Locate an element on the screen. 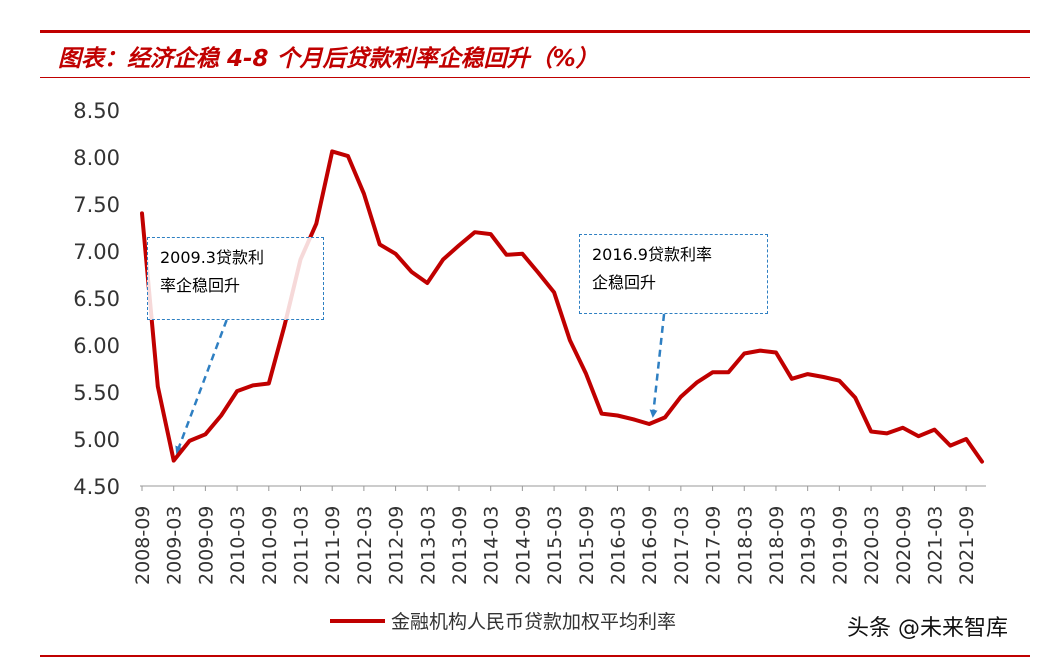  x-tick-label: 2016-03 is located at coordinates (618, 545).